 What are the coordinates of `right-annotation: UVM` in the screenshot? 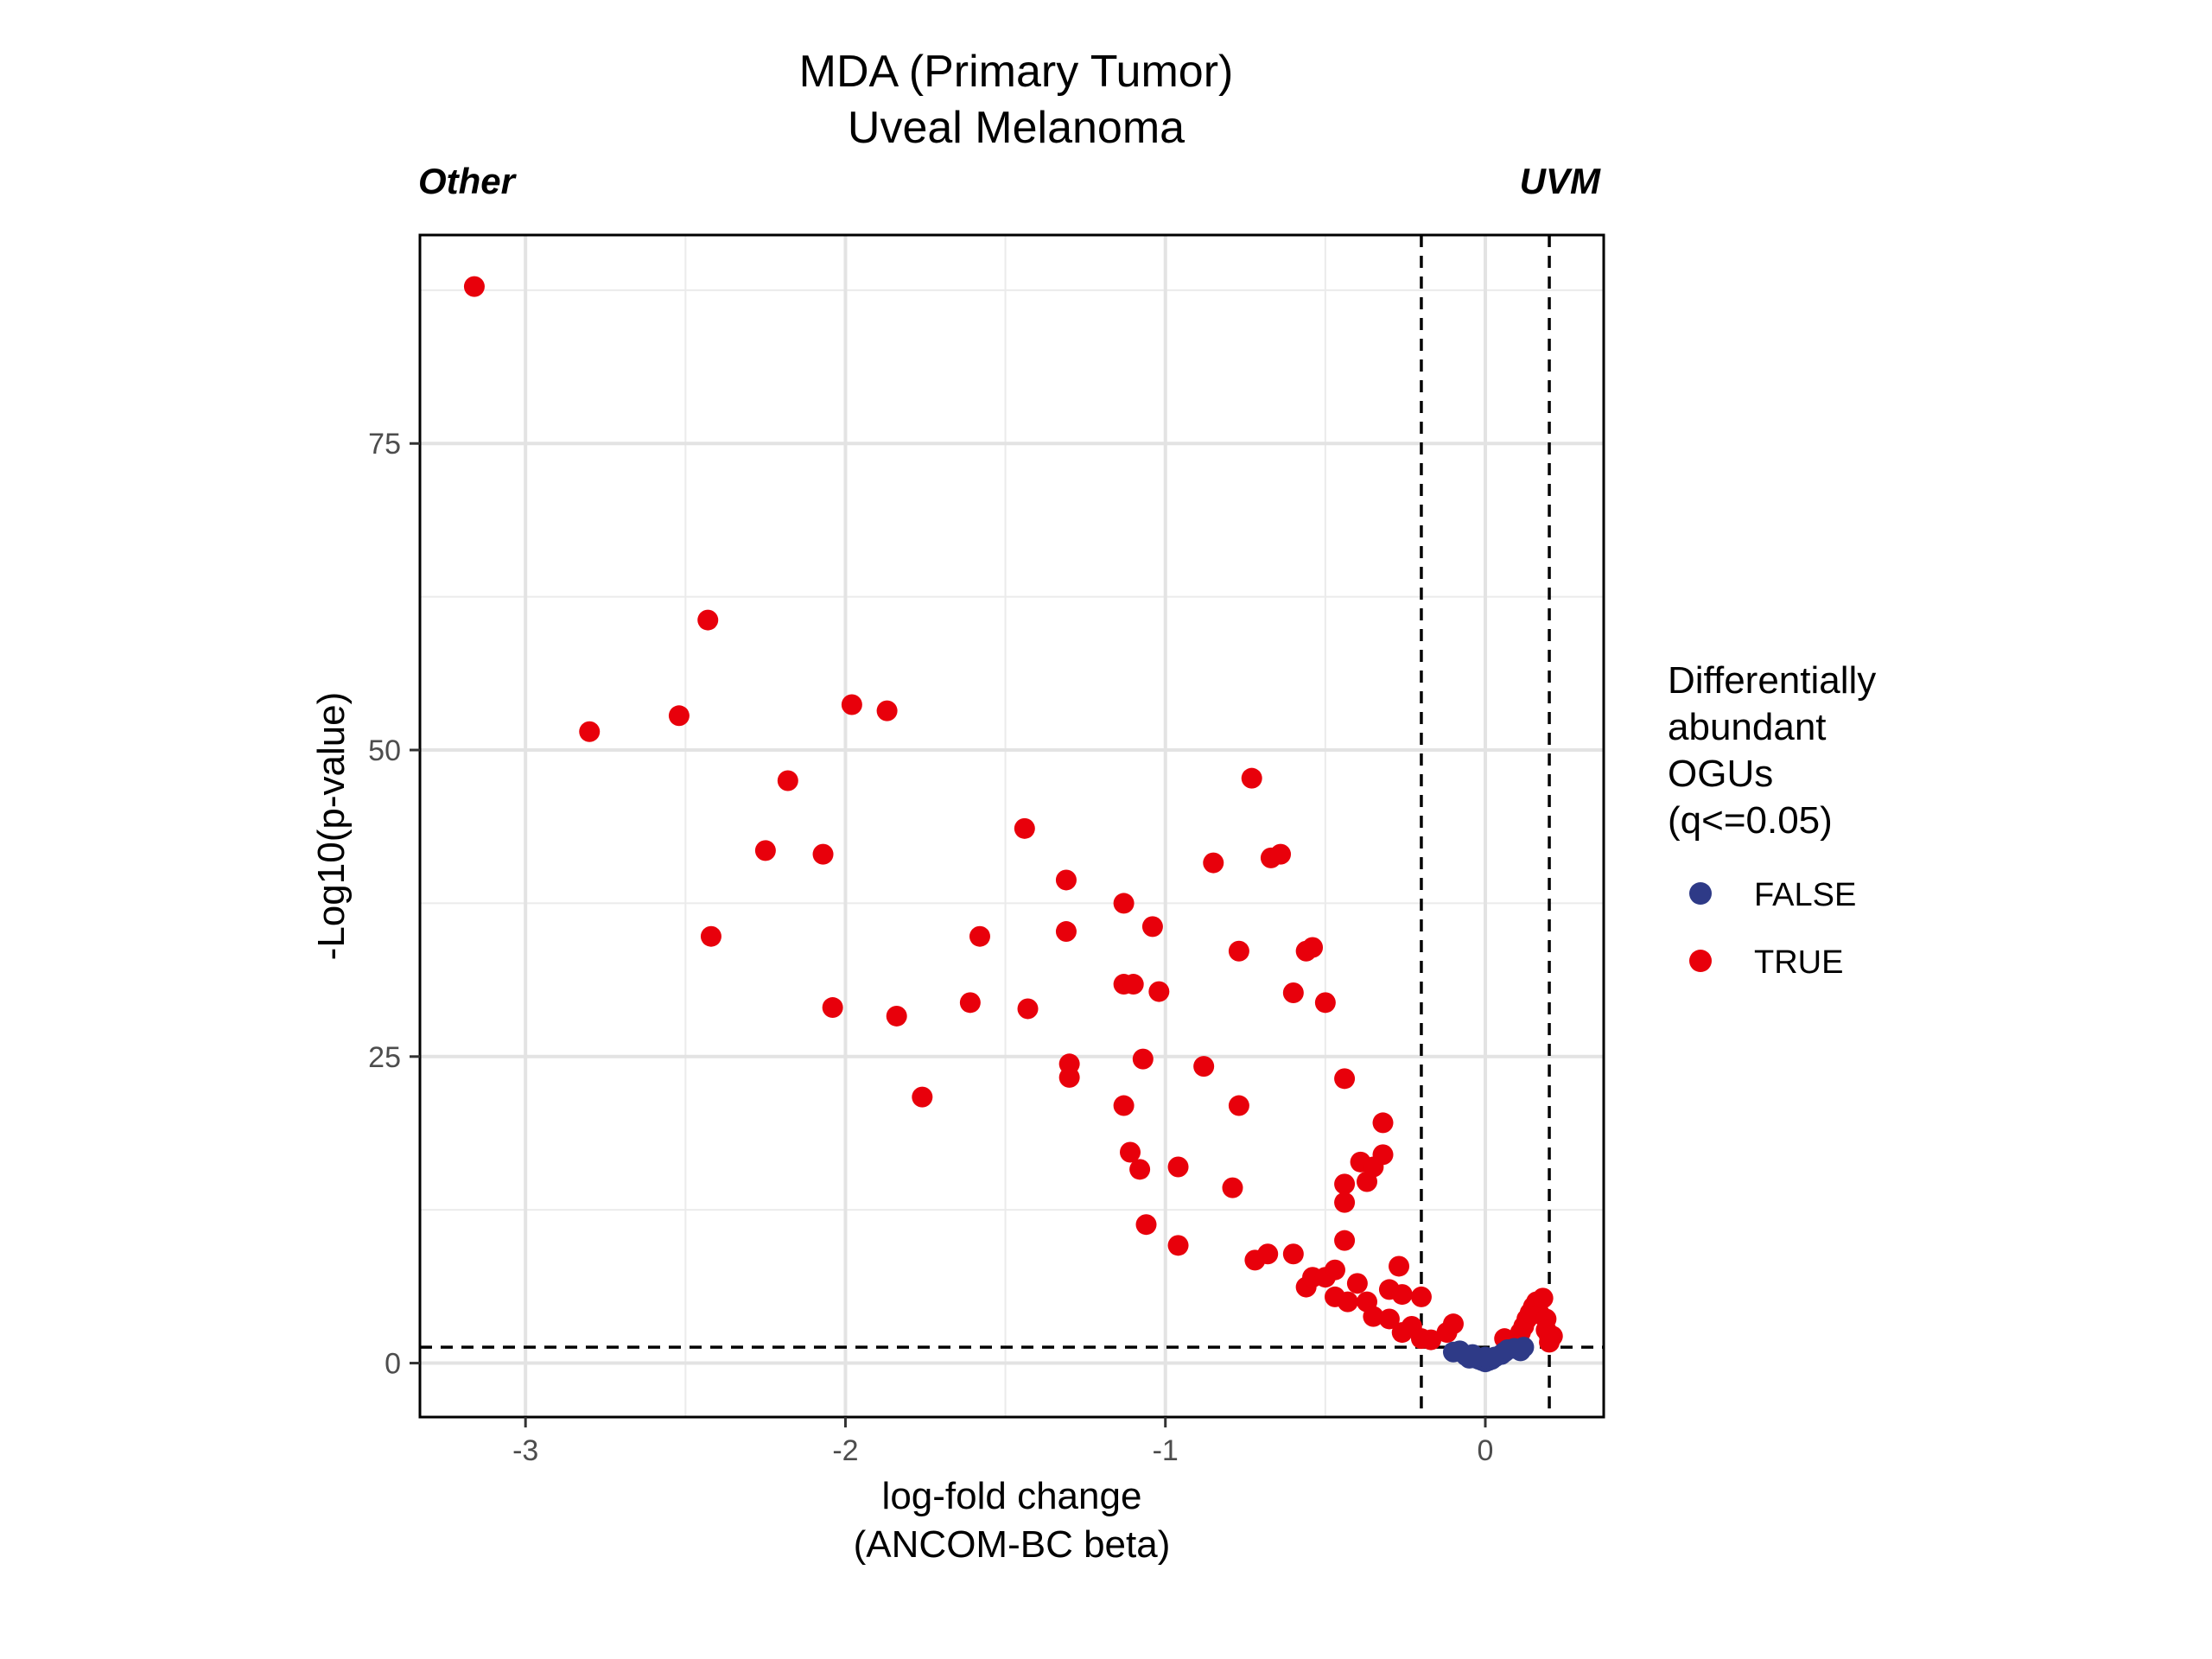 It's located at (1560, 181).